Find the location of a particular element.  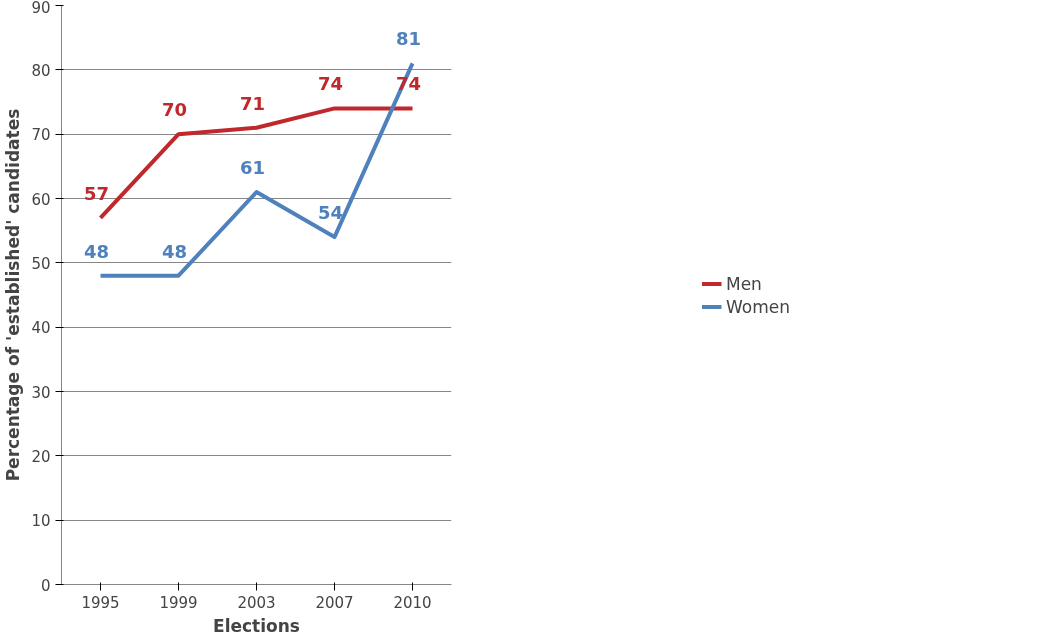

y-axis-title: Percentage of 'established' candidates is located at coordinates (13, 295).